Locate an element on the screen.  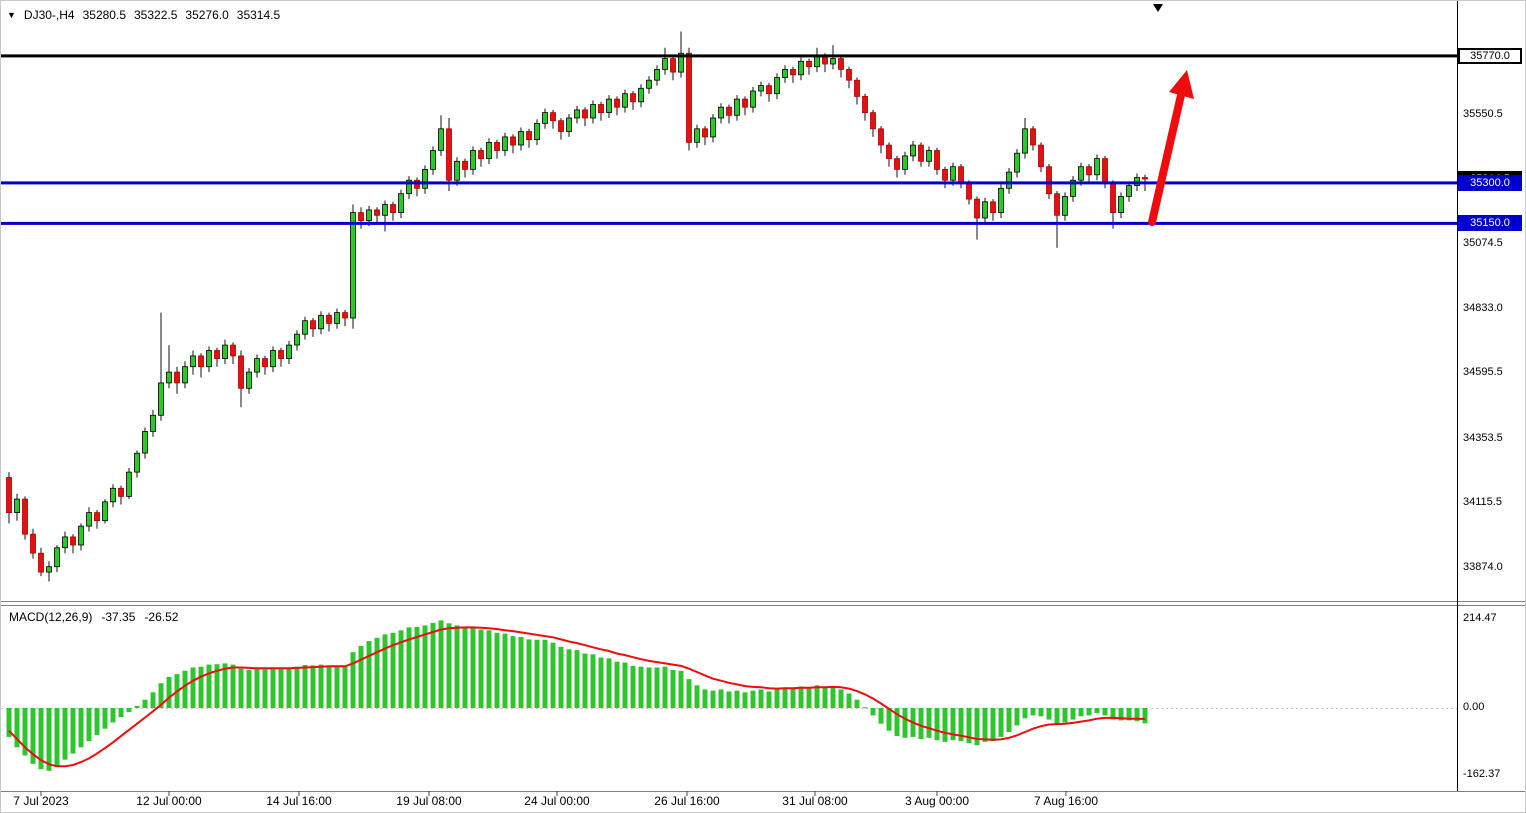
time-axis-label: 24 Jul 00:00 is located at coordinates (557, 801).